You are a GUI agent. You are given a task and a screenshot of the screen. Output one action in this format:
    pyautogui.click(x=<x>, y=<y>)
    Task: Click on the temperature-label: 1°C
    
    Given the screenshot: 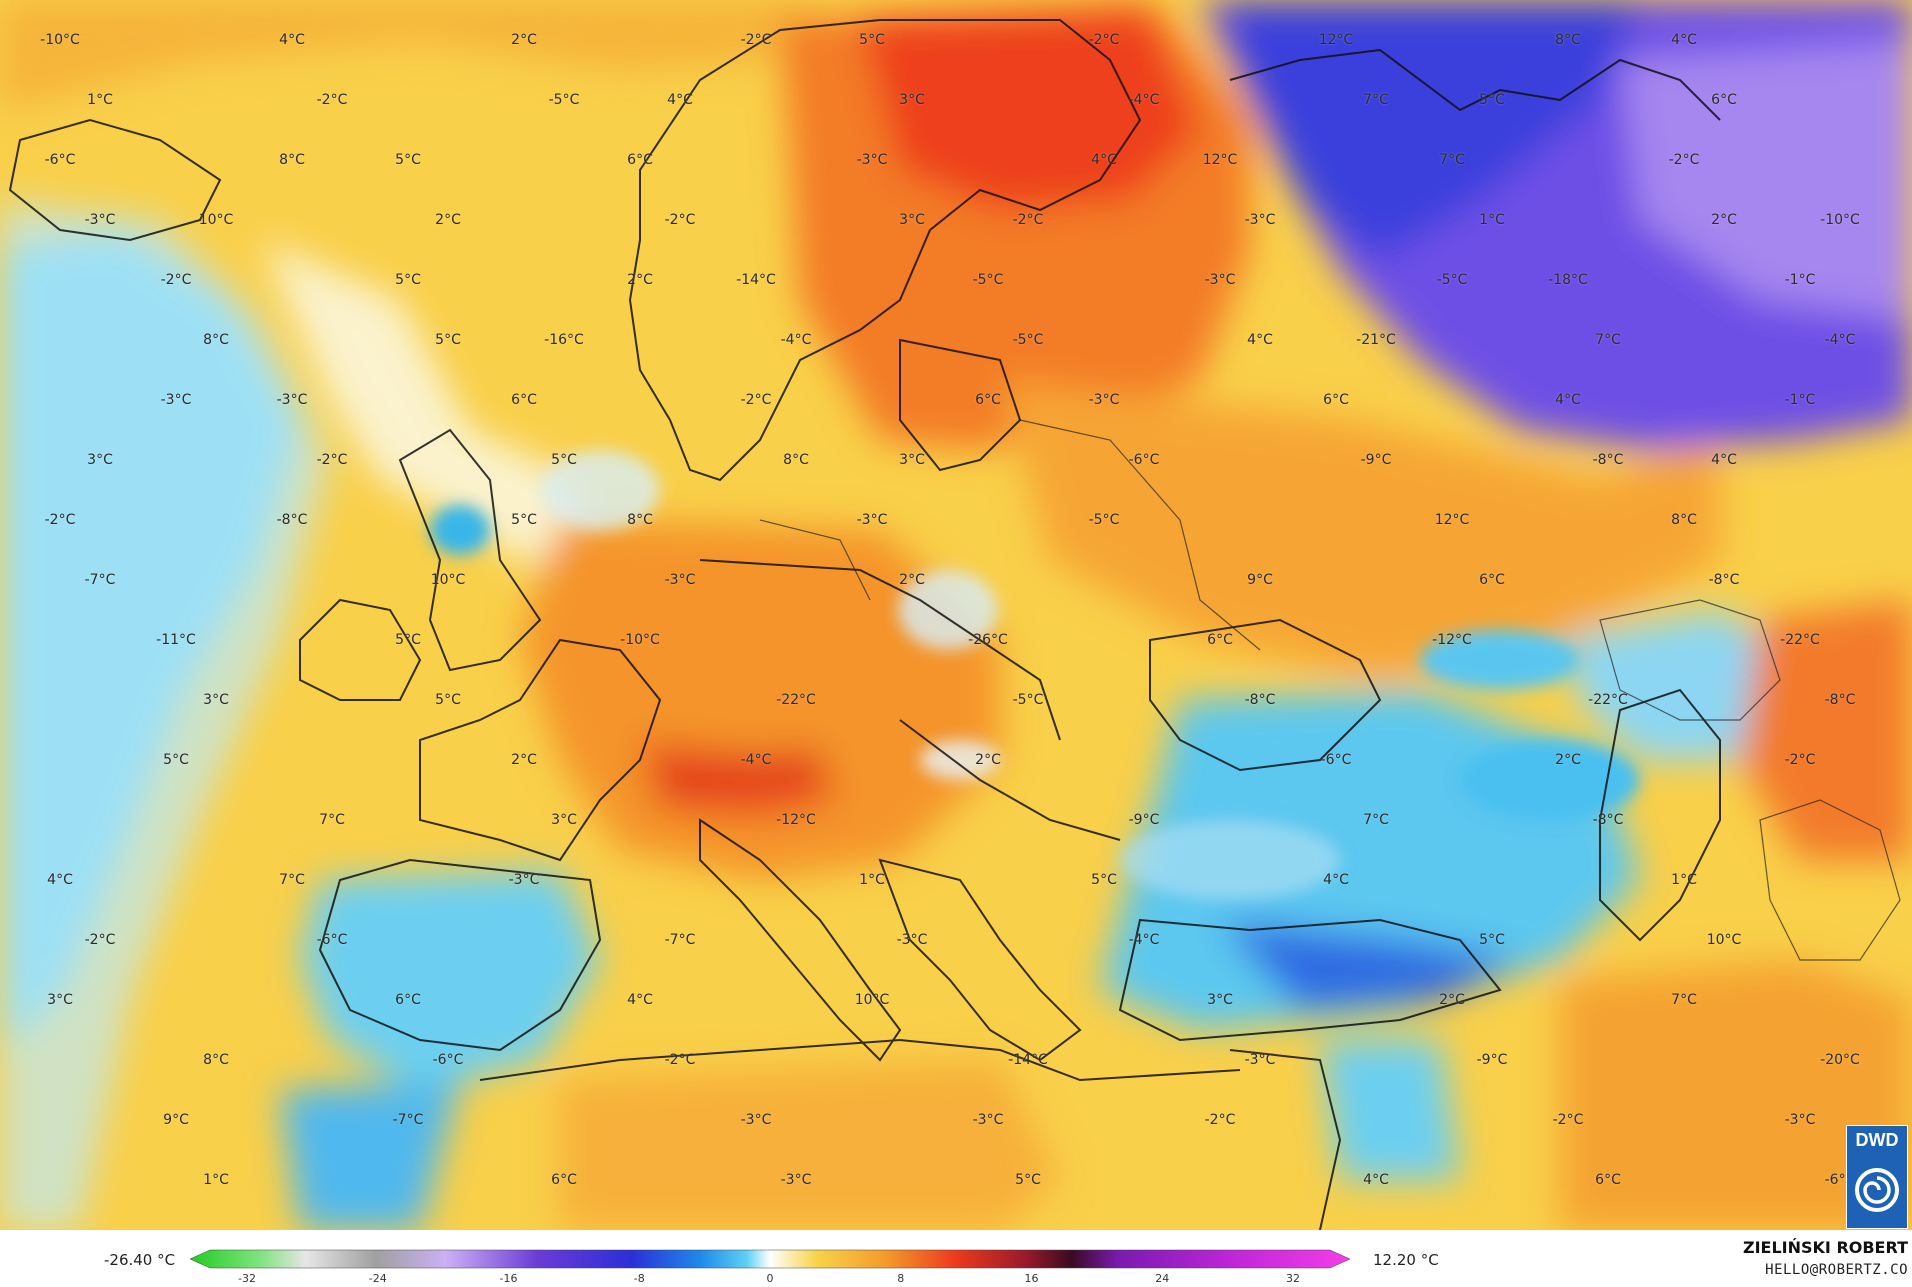 What is the action you would take?
    pyautogui.click(x=1684, y=880)
    